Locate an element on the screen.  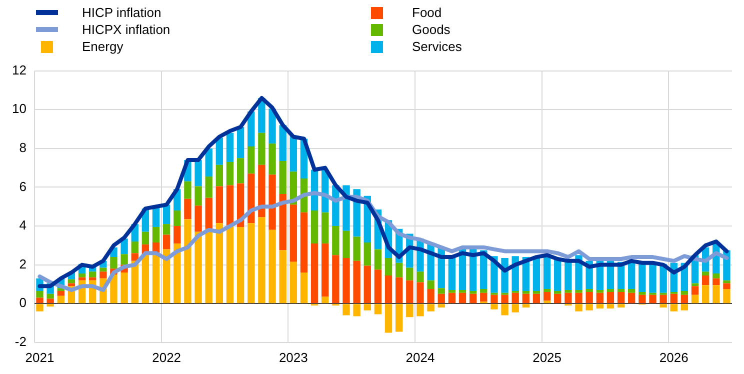
y-tick-label: 10 is located at coordinates (19, 108).